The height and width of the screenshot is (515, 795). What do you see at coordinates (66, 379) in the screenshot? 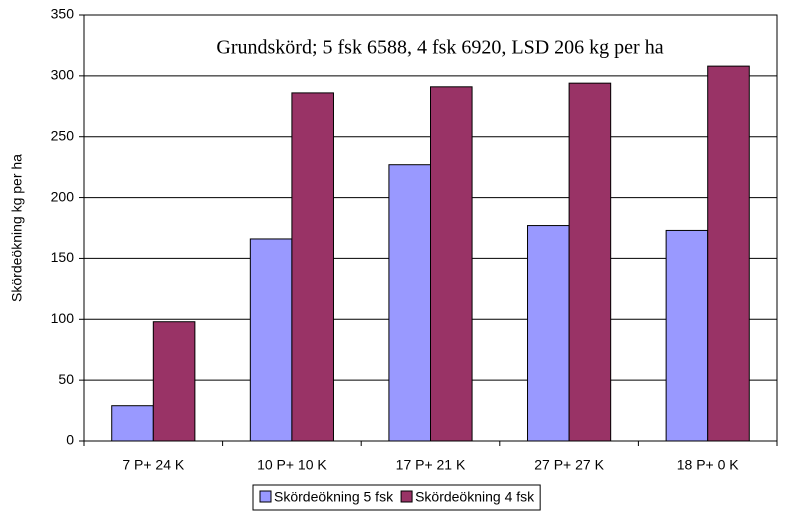
I see `y-tick-label: 50` at bounding box center [66, 379].